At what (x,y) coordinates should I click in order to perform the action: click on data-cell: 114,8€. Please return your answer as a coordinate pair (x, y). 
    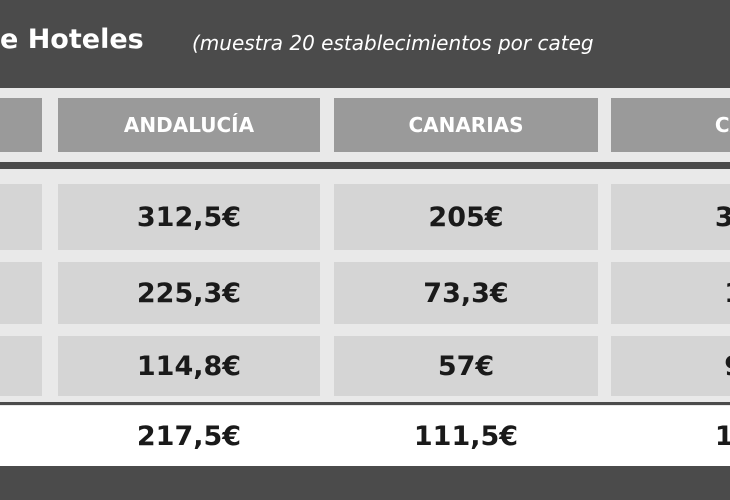
    Looking at the image, I should click on (189, 366).